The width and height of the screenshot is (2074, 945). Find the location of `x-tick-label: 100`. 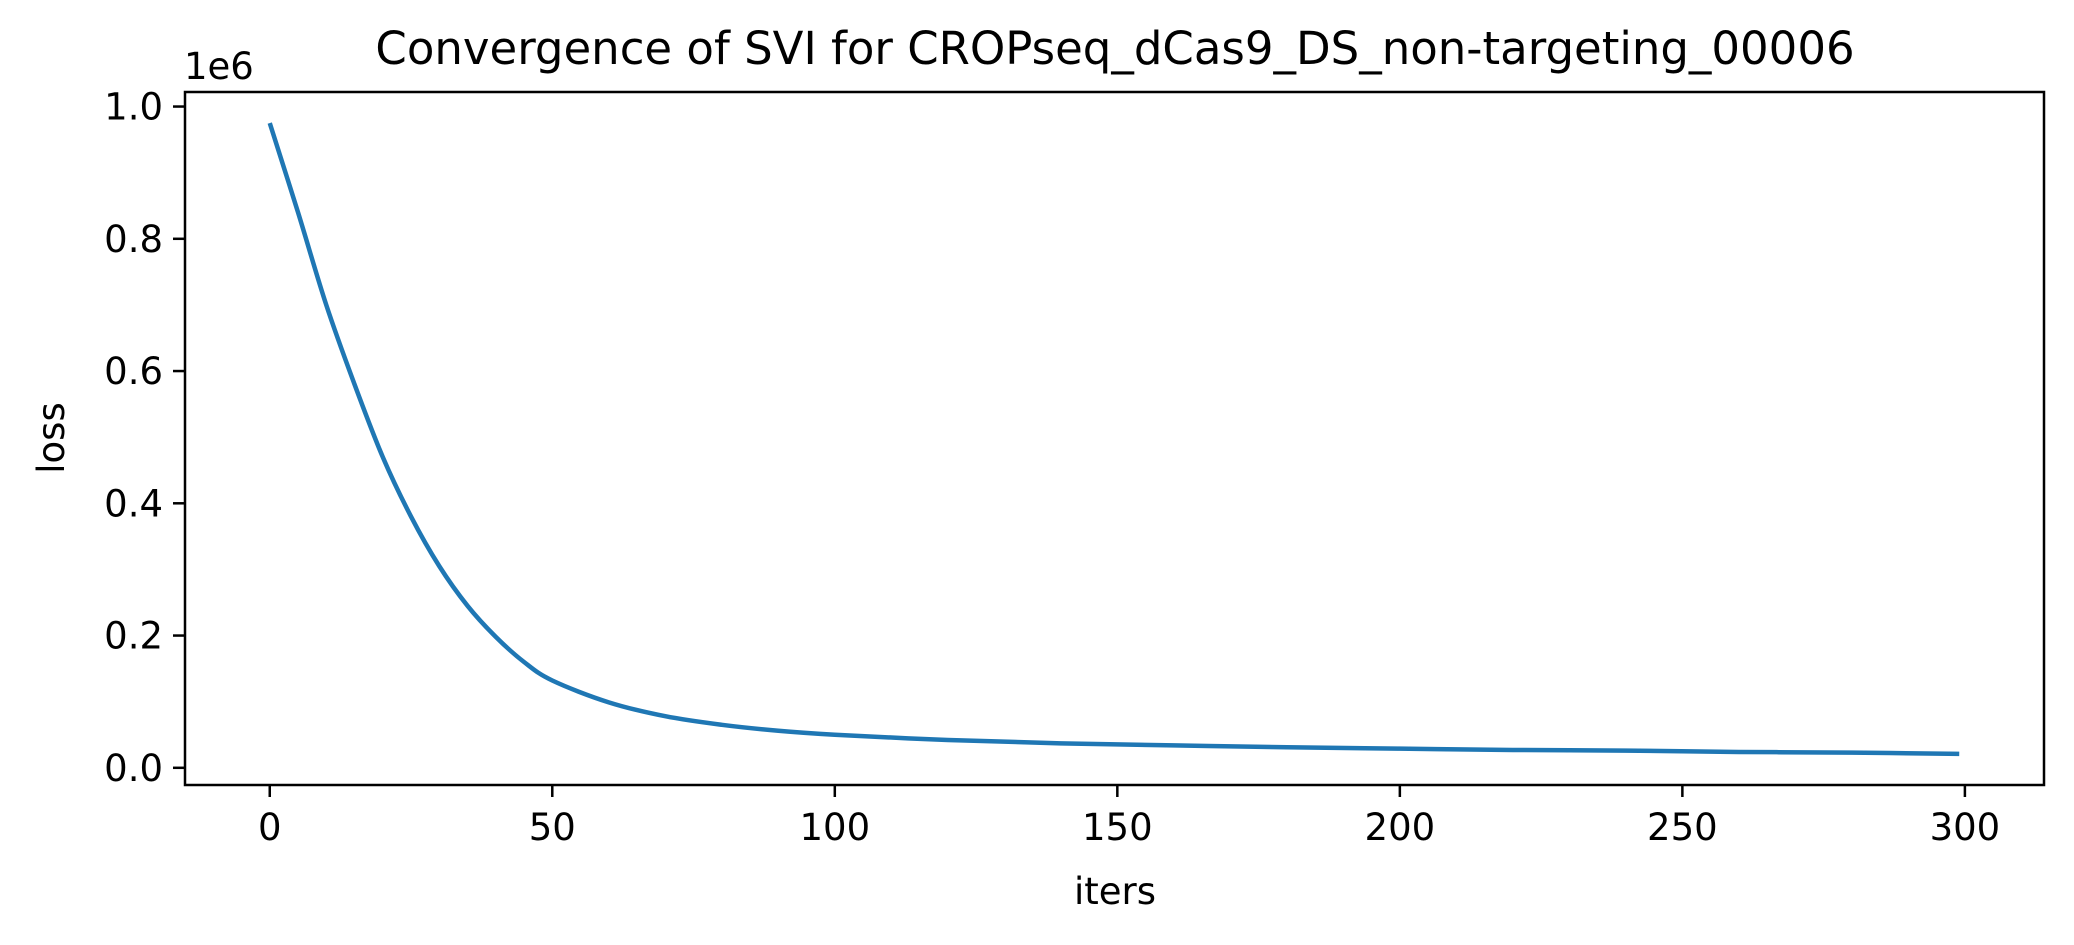

x-tick-label: 100 is located at coordinates (834, 827).